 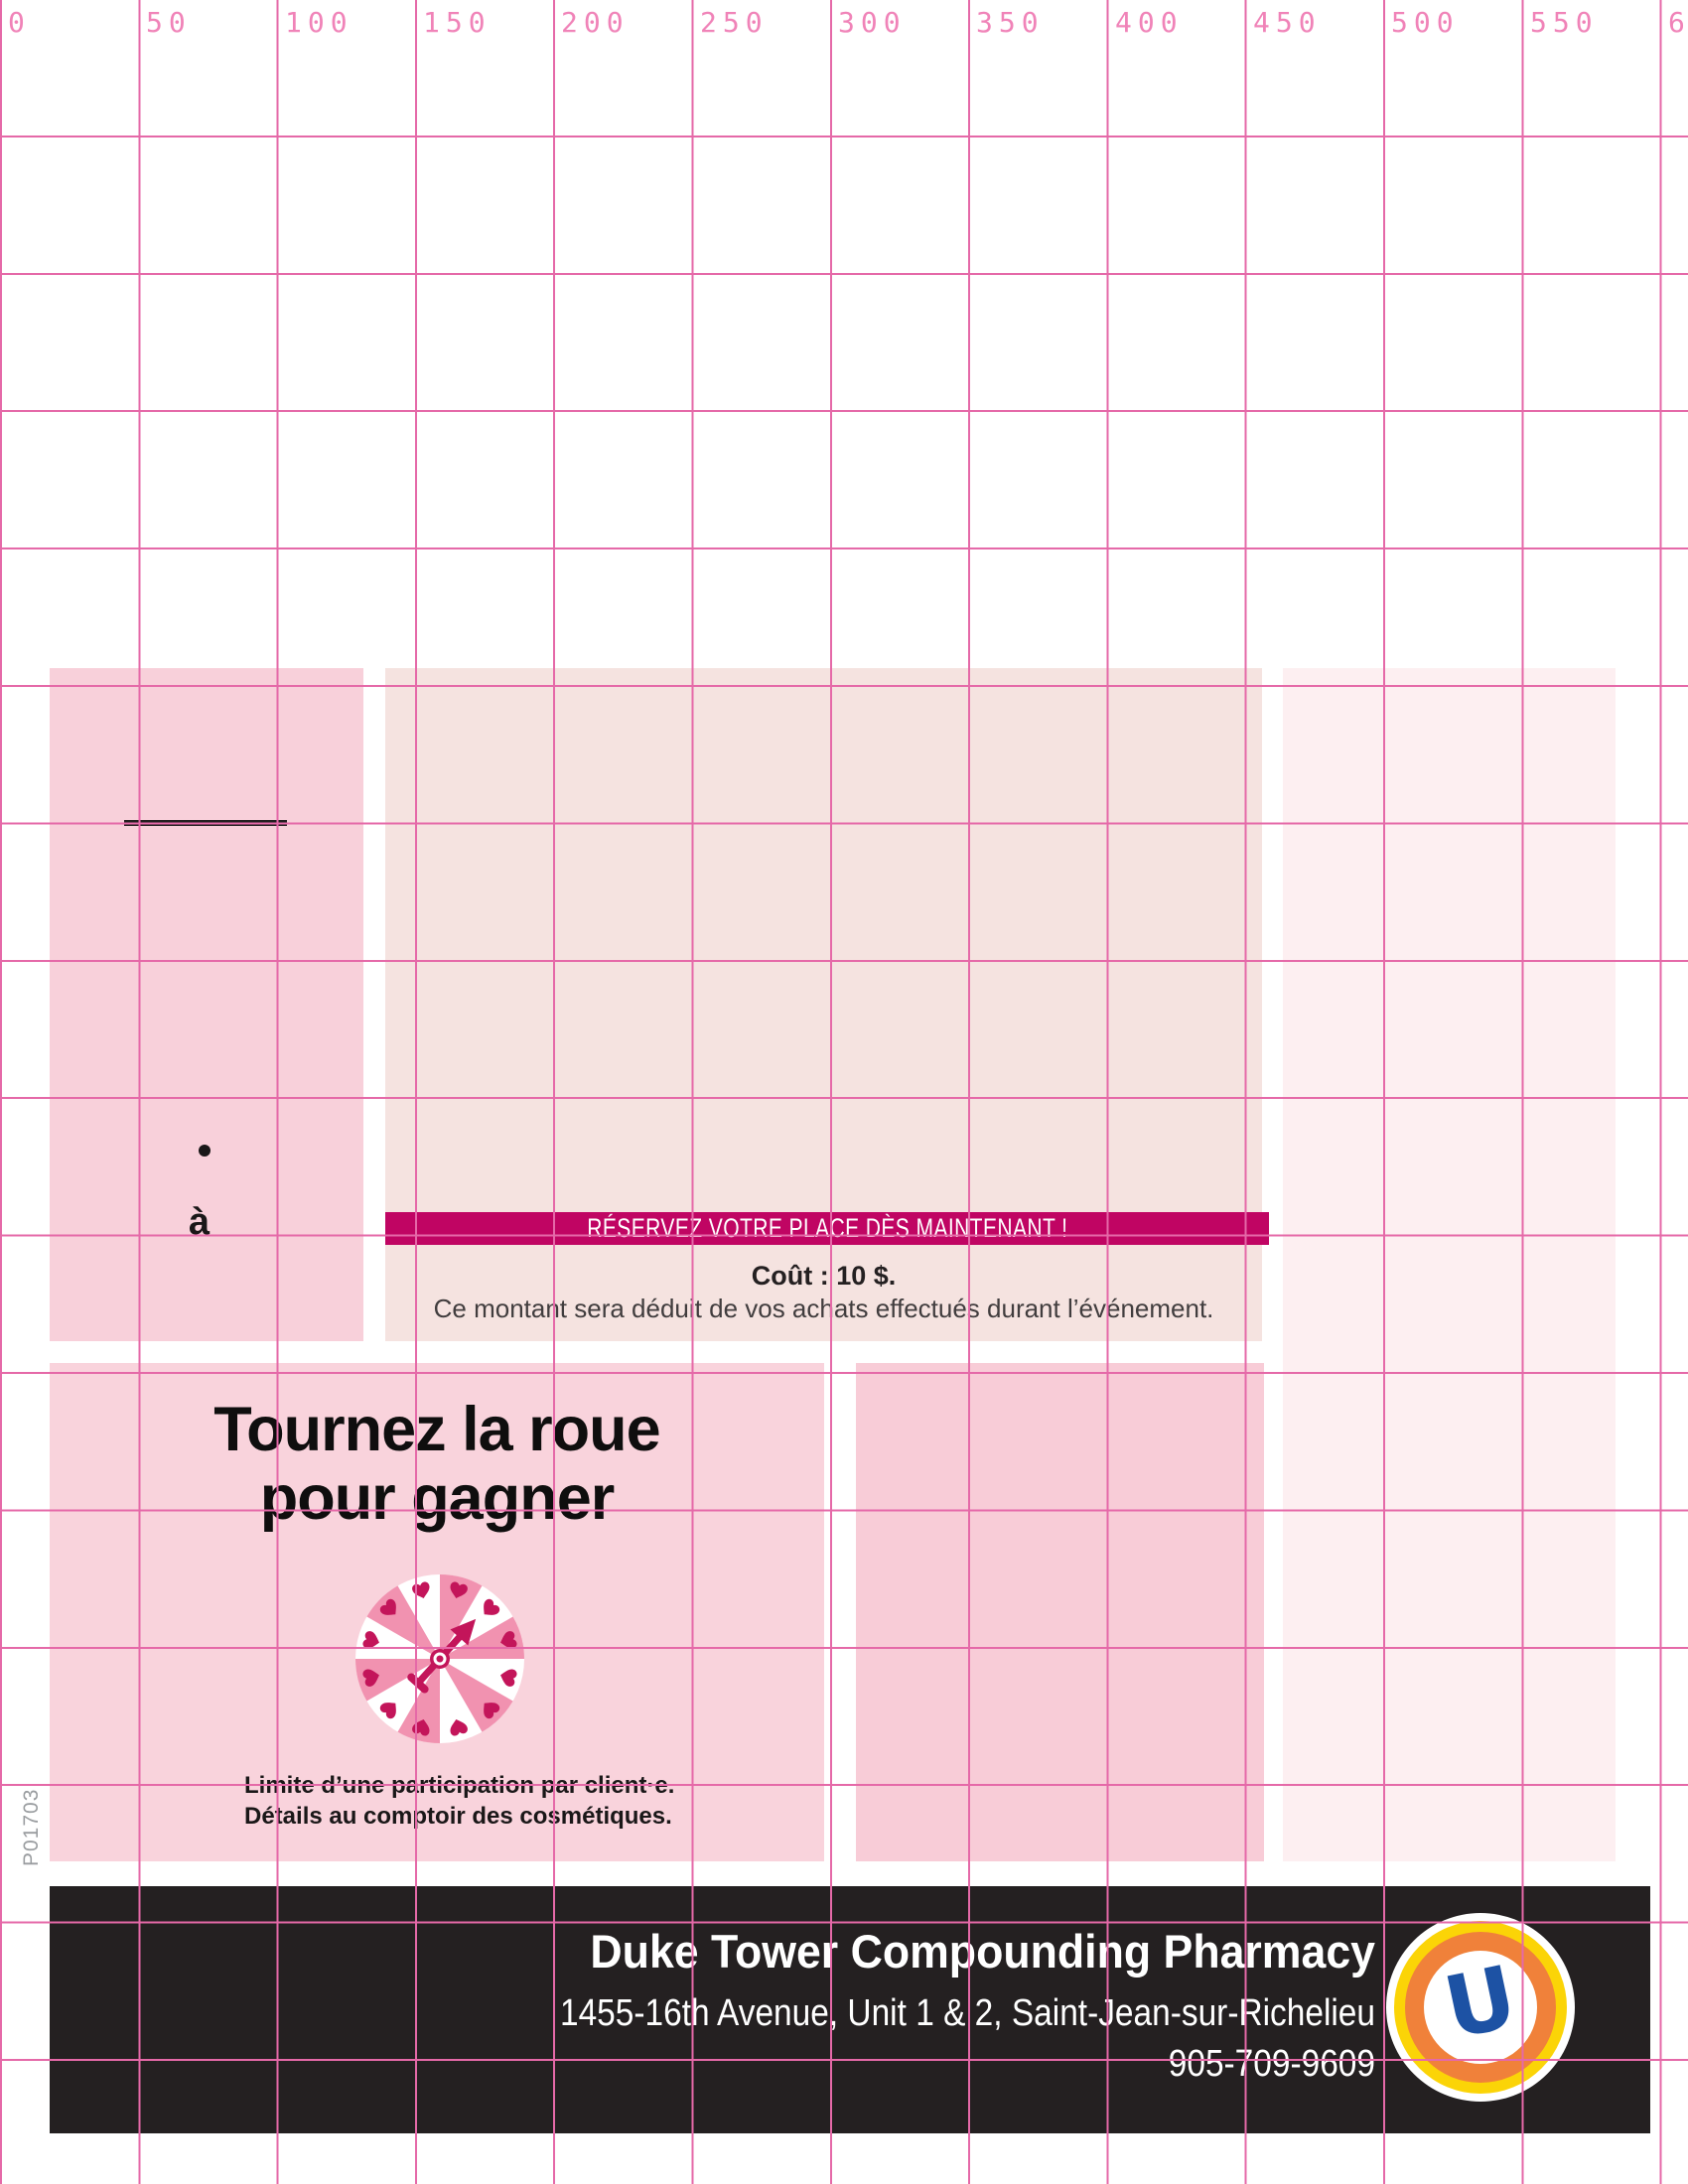 I want to click on logo-orange-ring: U, so click(x=1480, y=2007).